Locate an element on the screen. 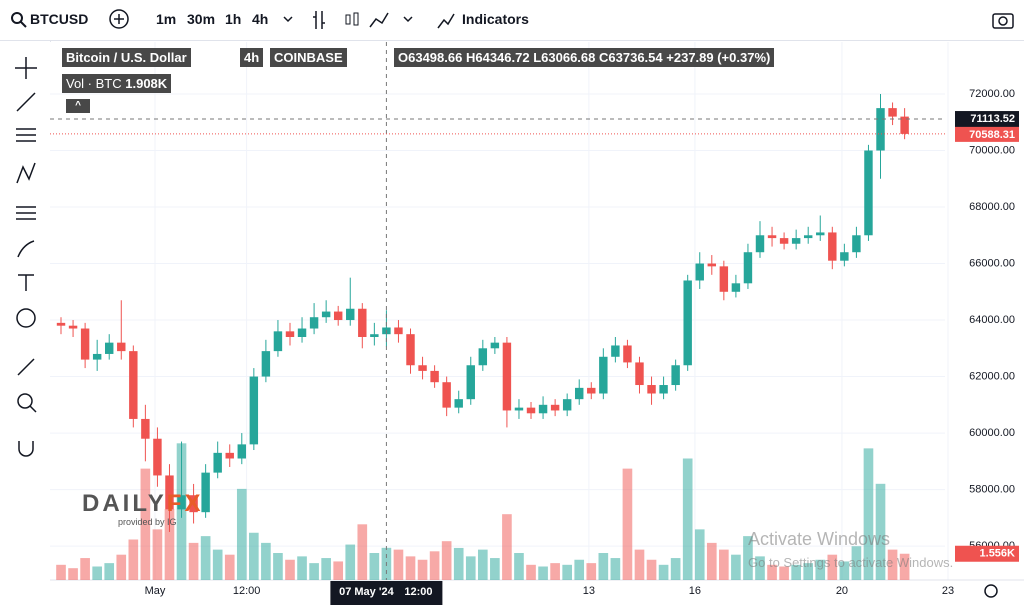 The image size is (1024, 607). top-toolbar: BTCUSD 1m 30m 1h 4h Indicators is located at coordinates (512, 20).